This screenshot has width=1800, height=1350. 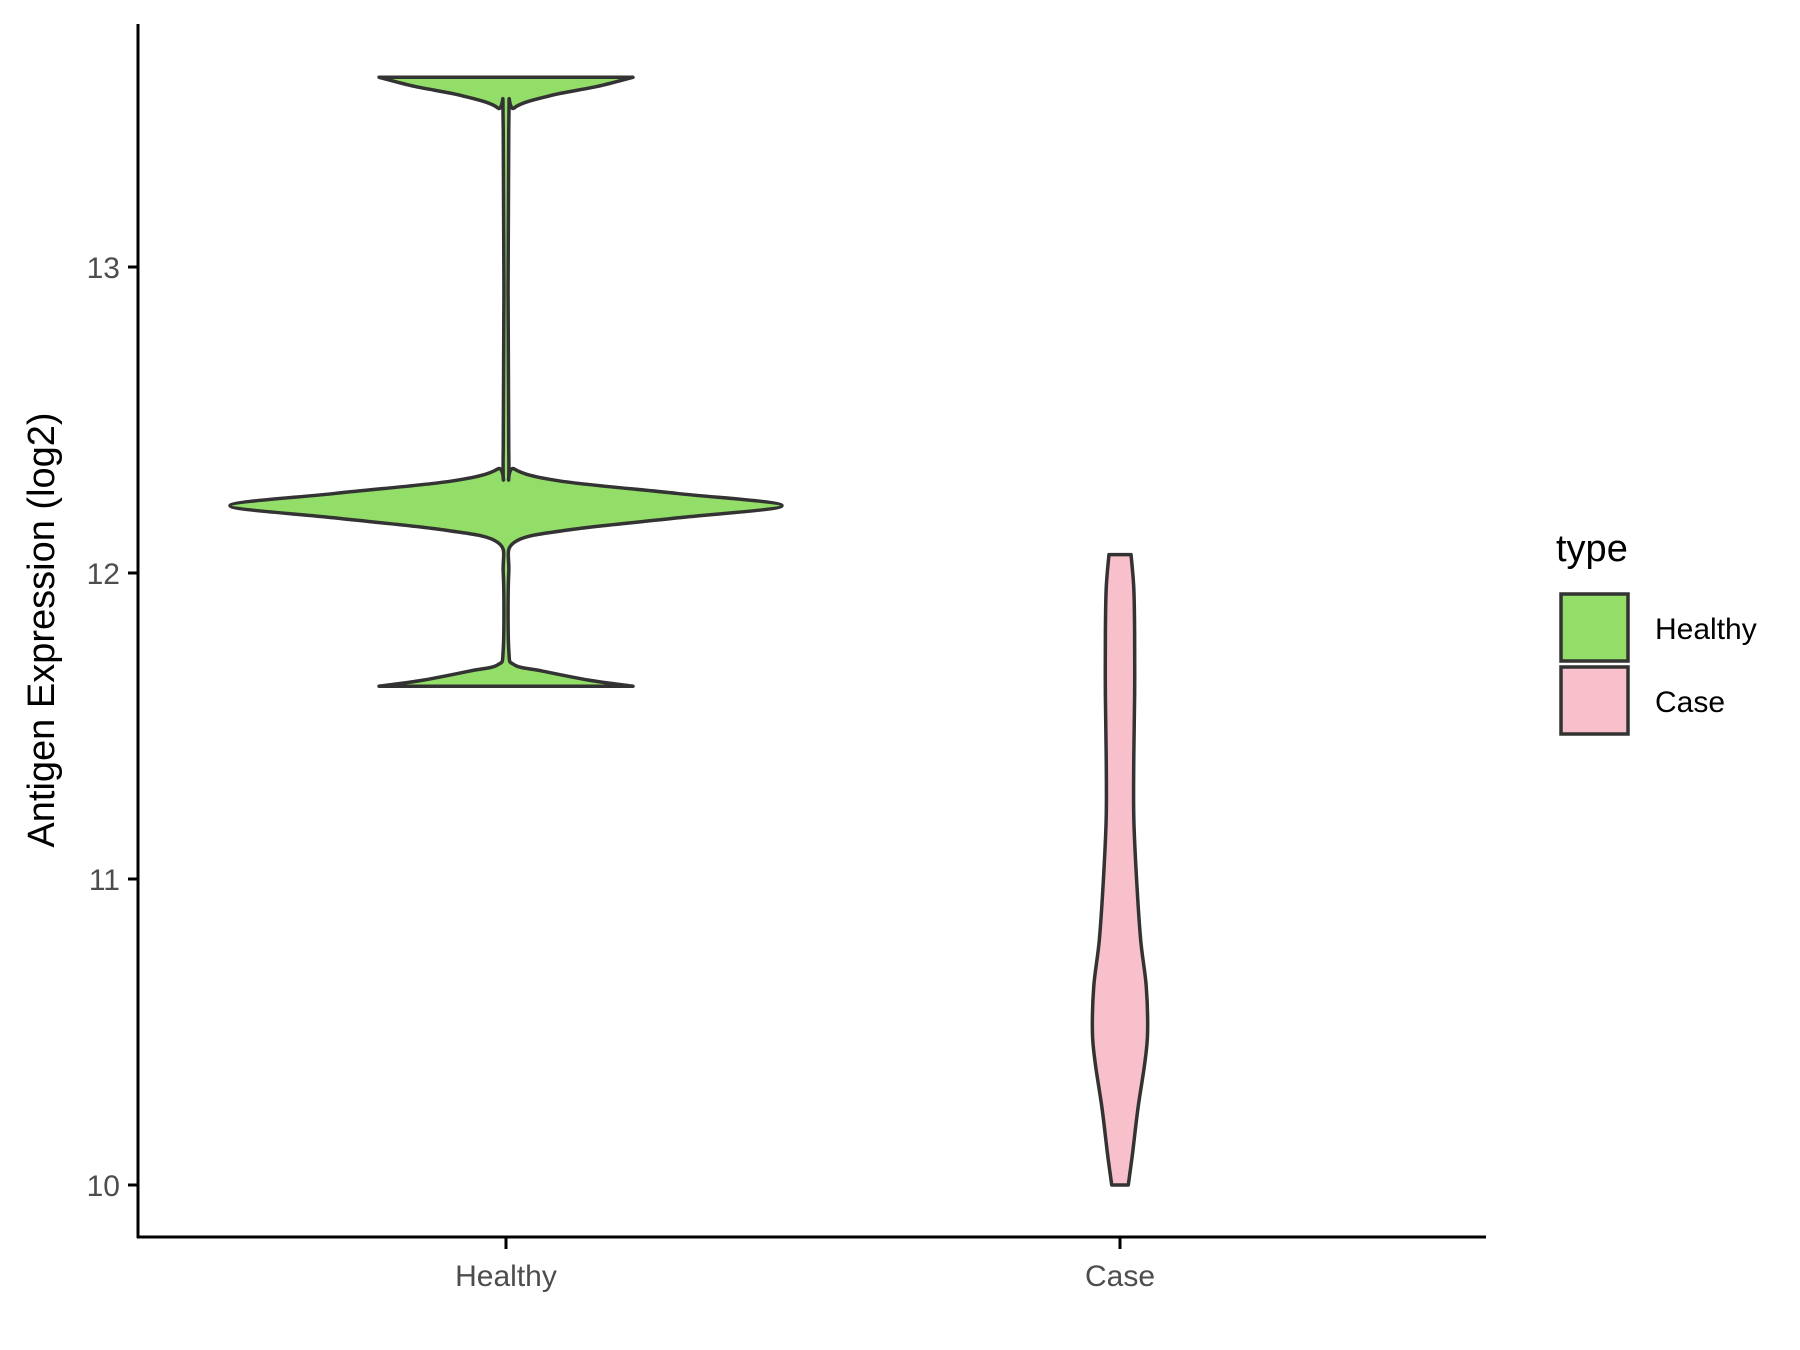 What do you see at coordinates (1120, 869) in the screenshot?
I see `violin-case` at bounding box center [1120, 869].